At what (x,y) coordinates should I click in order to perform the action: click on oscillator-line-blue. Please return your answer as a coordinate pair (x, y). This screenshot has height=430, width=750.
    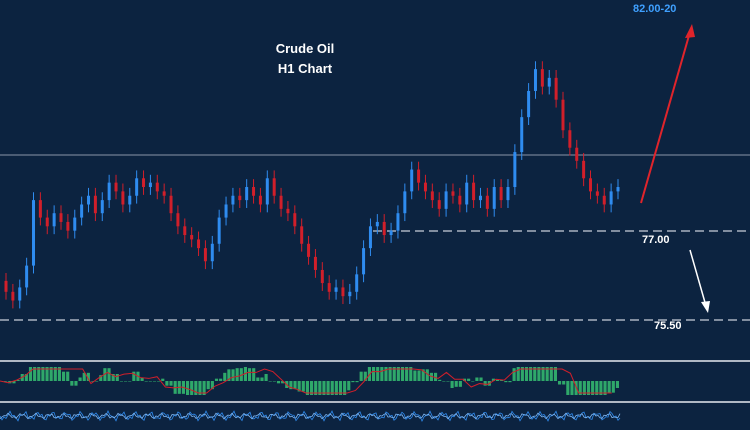
    Looking at the image, I should click on (310, 416).